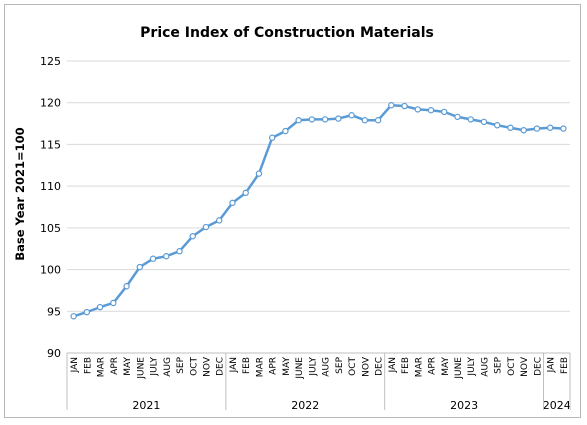  Describe the element at coordinates (50, 61) in the screenshot. I see `y-tick-125: 125` at that location.